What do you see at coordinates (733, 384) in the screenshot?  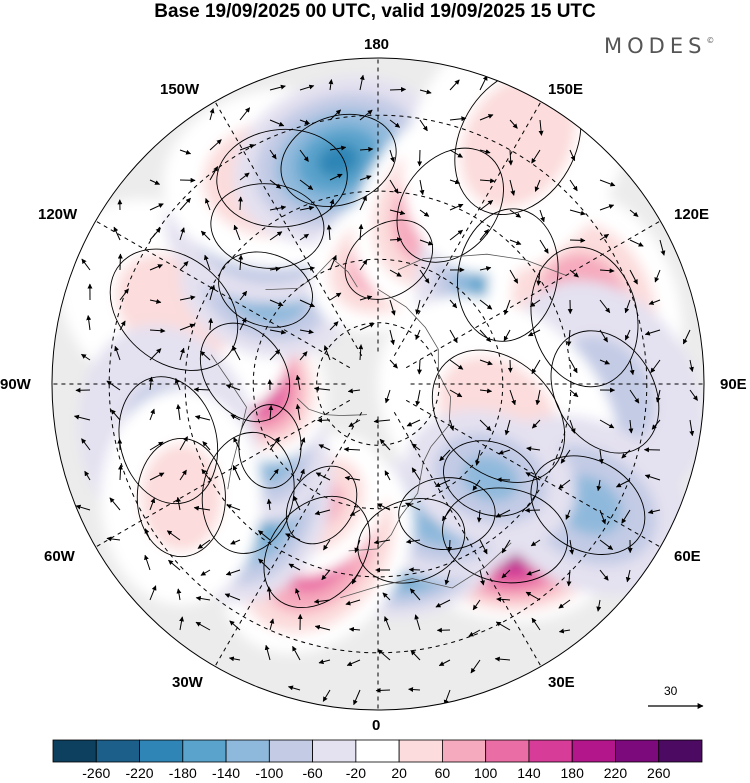 I see `lon-label-90e: 90E` at bounding box center [733, 384].